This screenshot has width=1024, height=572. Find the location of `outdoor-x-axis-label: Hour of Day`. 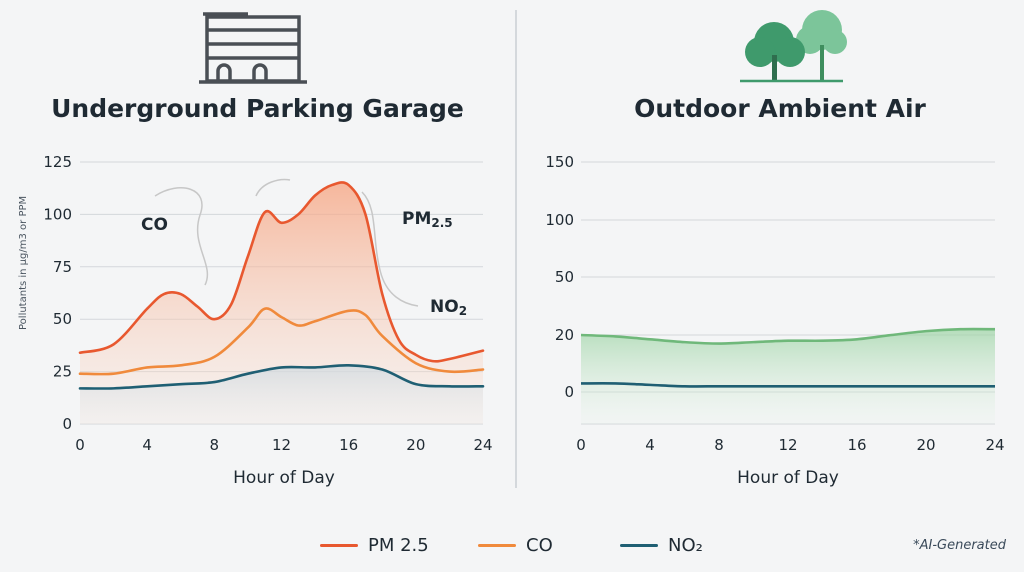

outdoor-x-axis-label: Hour of Day is located at coordinates (788, 478).